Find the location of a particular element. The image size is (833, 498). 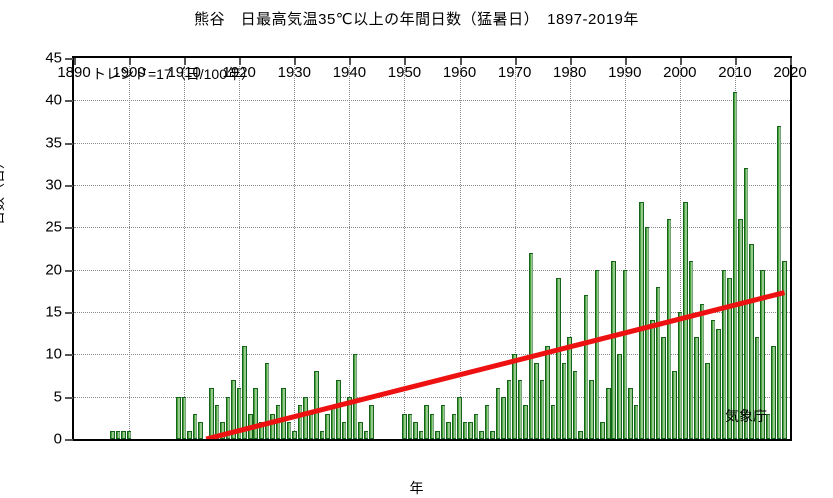

y-axis-label: 日数（日） is located at coordinates (3, 190).